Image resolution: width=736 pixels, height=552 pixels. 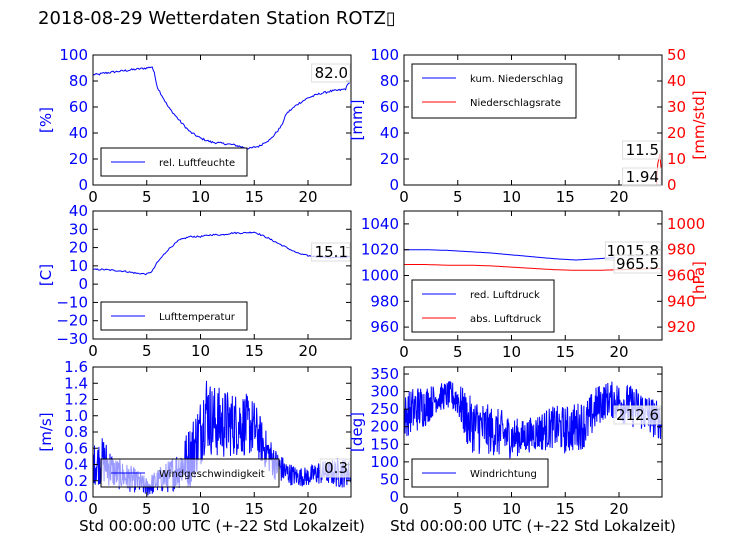 I want to click on last-value2-label: 1.94, so click(x=642, y=177).